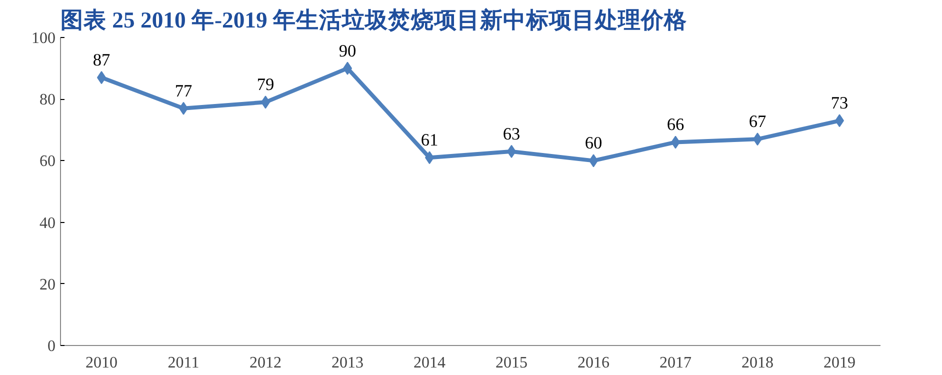  Describe the element at coordinates (757, 122) in the screenshot. I see `data-label: 67` at that location.